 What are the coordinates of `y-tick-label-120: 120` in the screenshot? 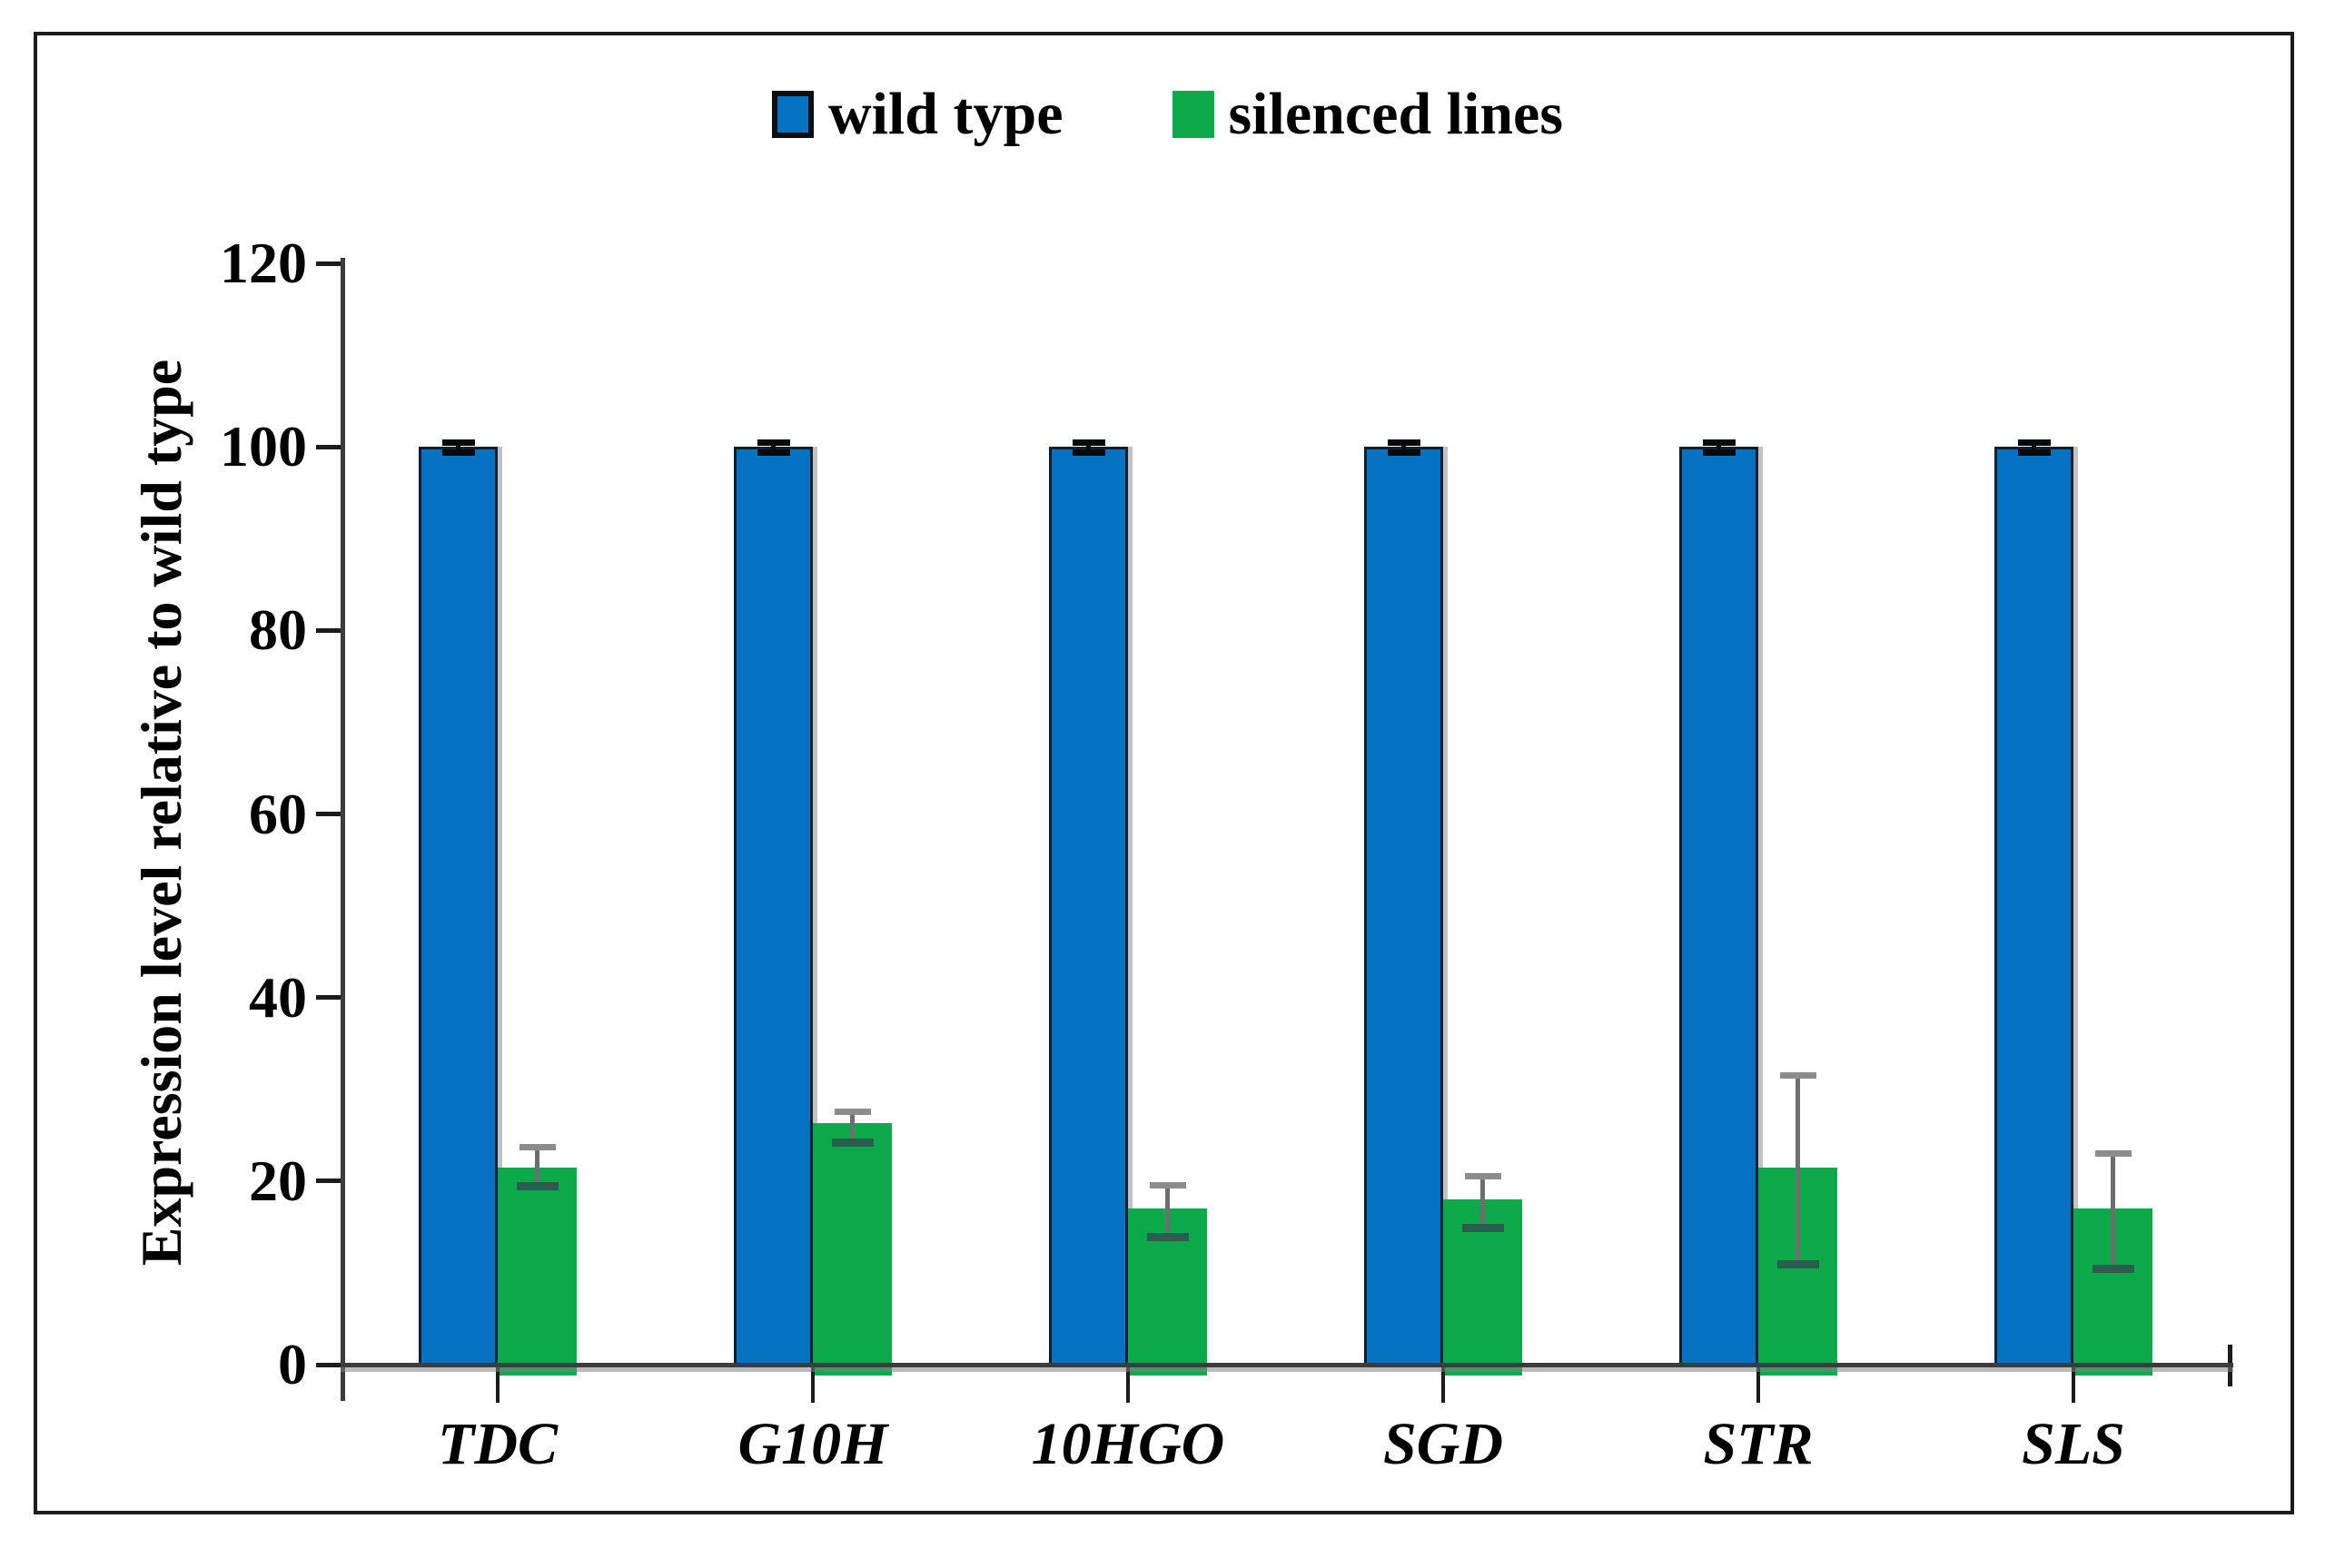 It's located at (263, 263).